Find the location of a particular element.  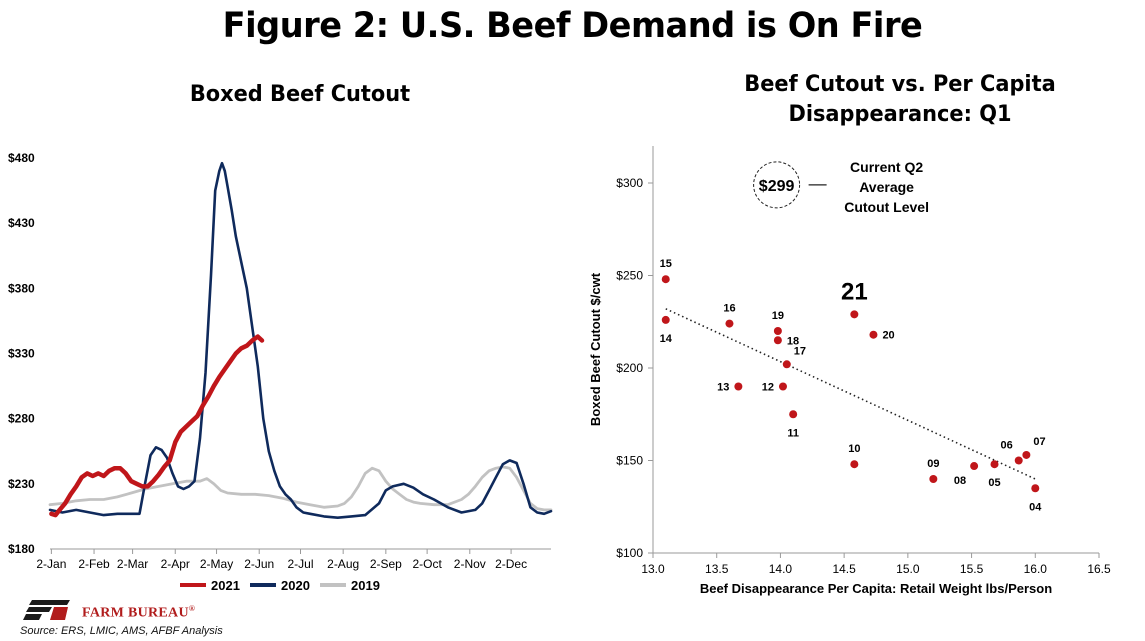

left-y-tick-label: $380 is located at coordinates (21, 288).